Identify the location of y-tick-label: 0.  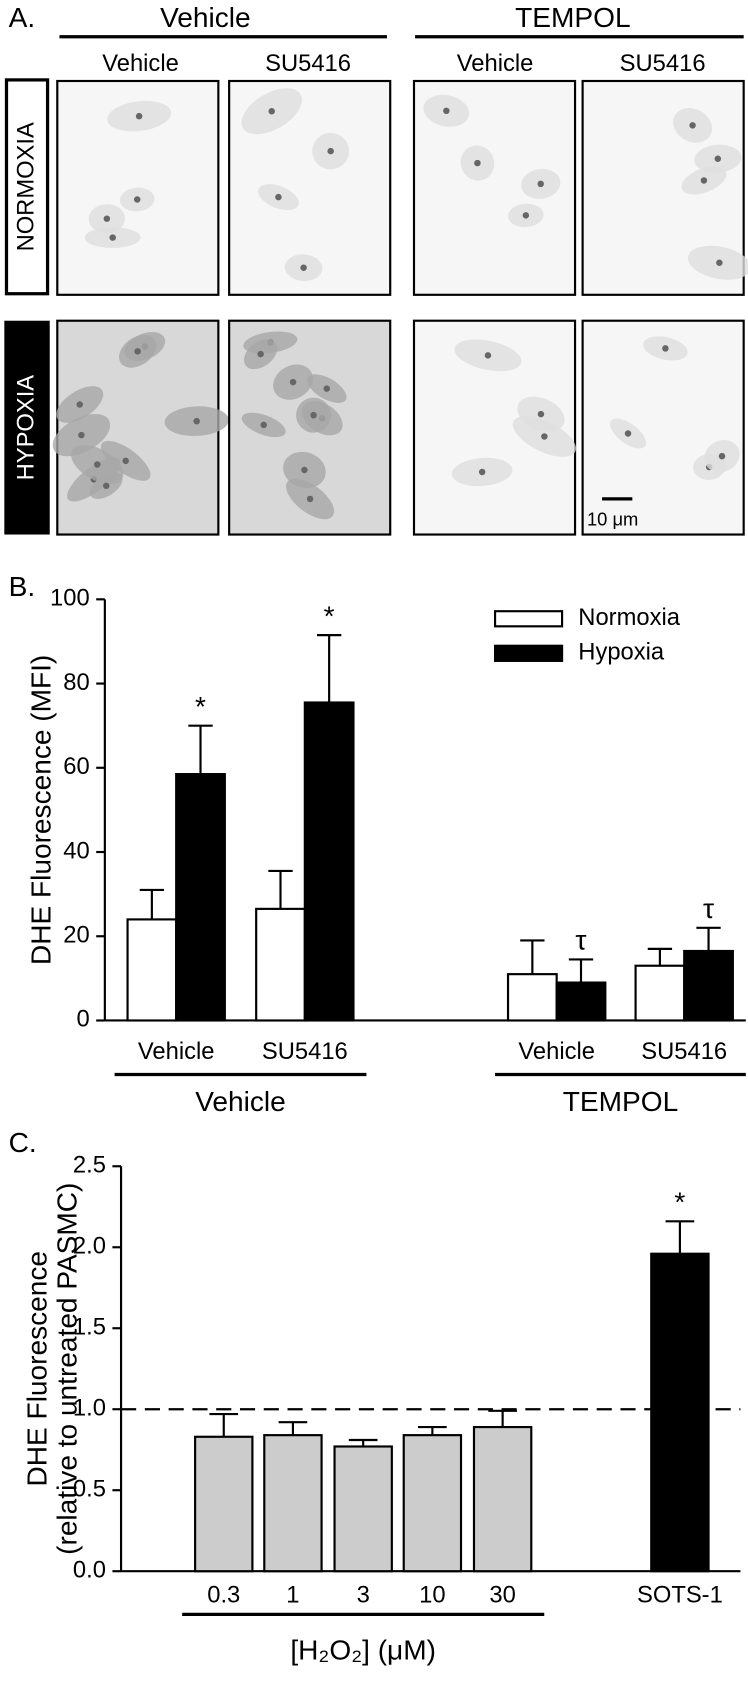
(82, 1019).